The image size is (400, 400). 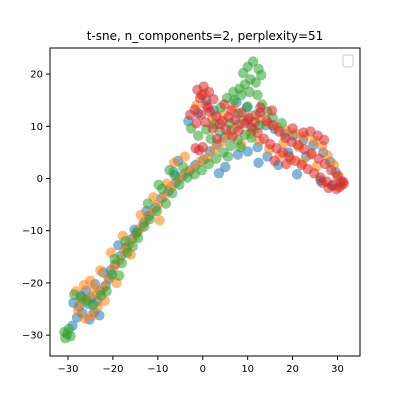 What do you see at coordinates (292, 369) in the screenshot?
I see `x-tick-label: 20` at bounding box center [292, 369].